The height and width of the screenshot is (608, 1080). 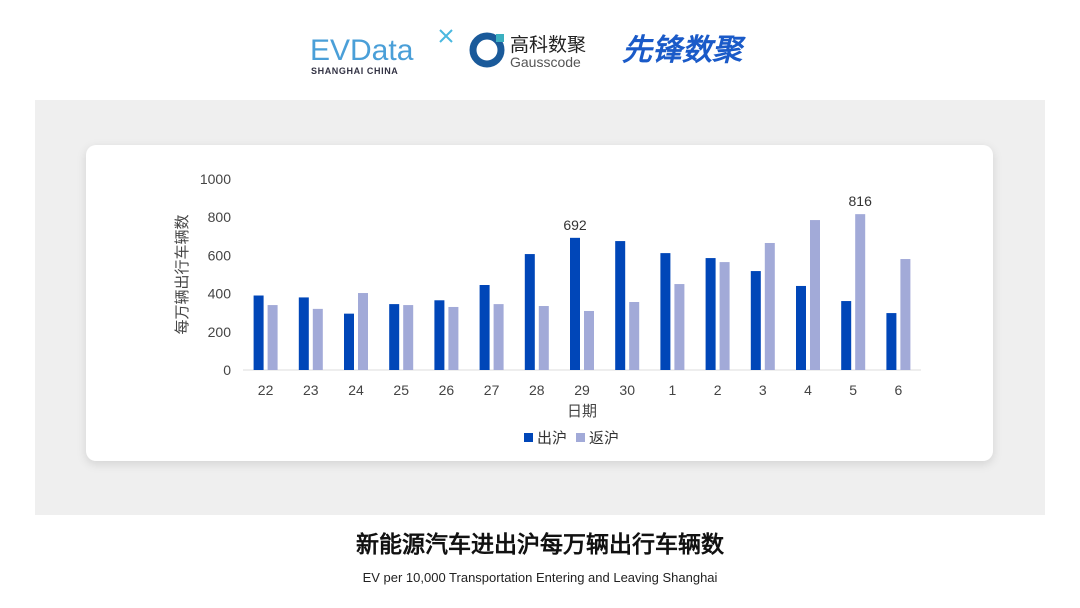 What do you see at coordinates (227, 370) in the screenshot?
I see `y-tick-label: 0` at bounding box center [227, 370].